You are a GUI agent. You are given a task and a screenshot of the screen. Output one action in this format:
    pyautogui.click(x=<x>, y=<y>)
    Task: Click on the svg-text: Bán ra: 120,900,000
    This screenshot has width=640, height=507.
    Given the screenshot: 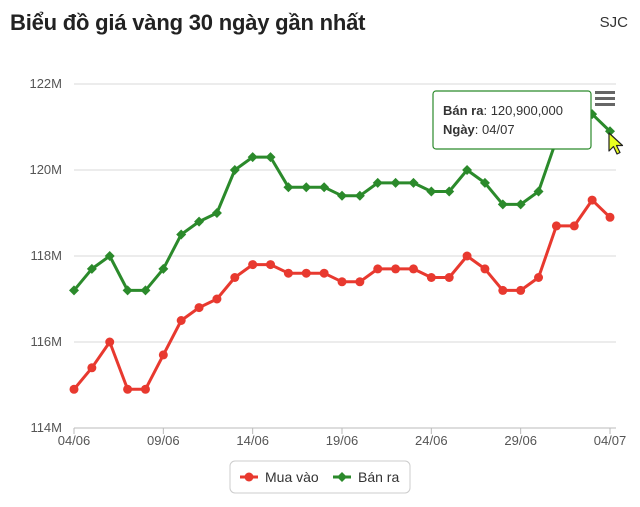 What is the action you would take?
    pyautogui.click(x=503, y=110)
    